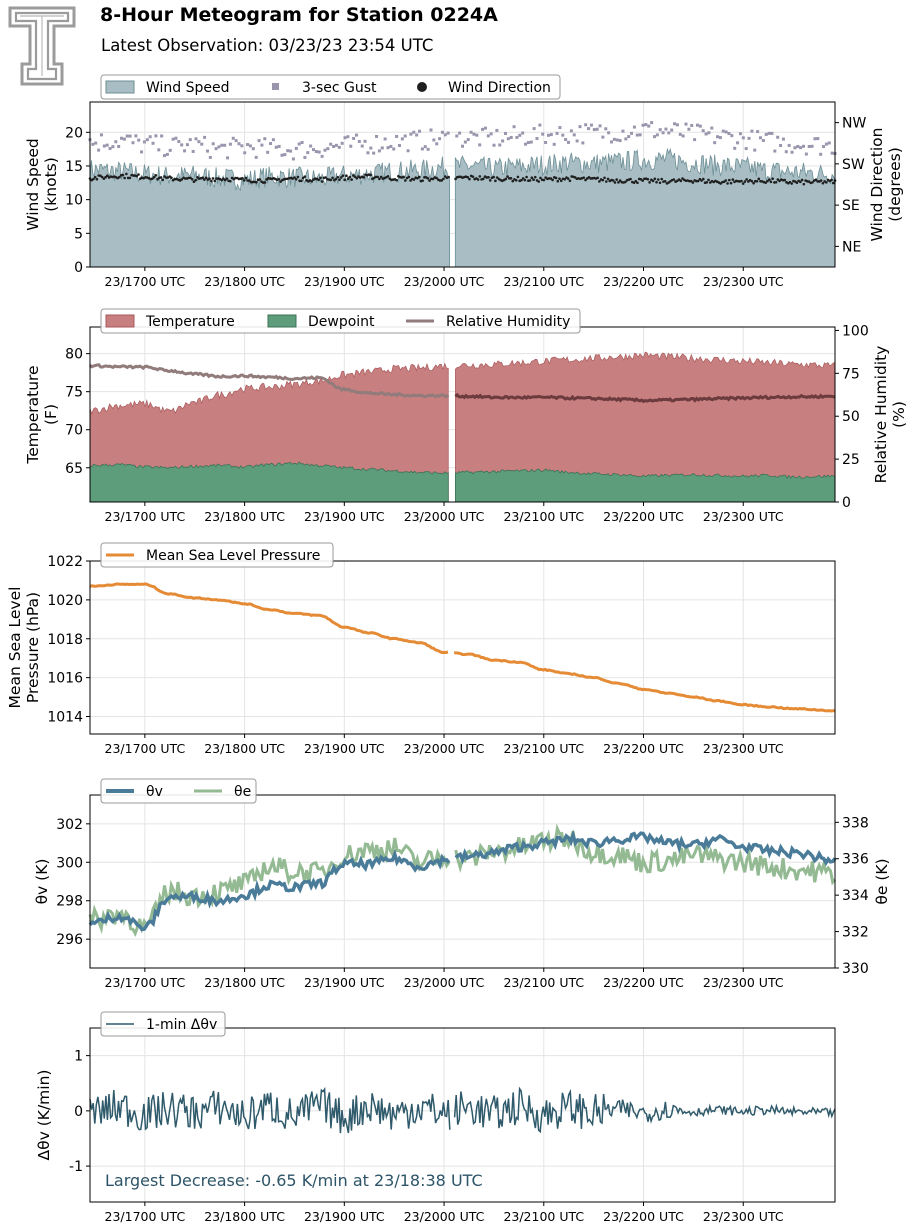 This screenshot has width=913, height=1231. Describe the element at coordinates (882, 881) in the screenshot. I see `theta-e-axis-label: θe (K)` at that location.